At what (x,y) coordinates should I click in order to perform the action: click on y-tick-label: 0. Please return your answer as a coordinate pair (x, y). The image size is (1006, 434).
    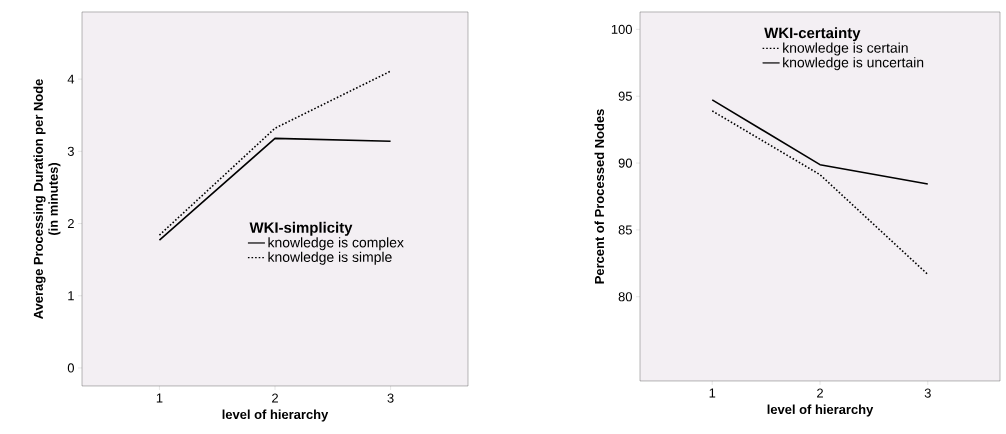
    Looking at the image, I should click on (70, 368).